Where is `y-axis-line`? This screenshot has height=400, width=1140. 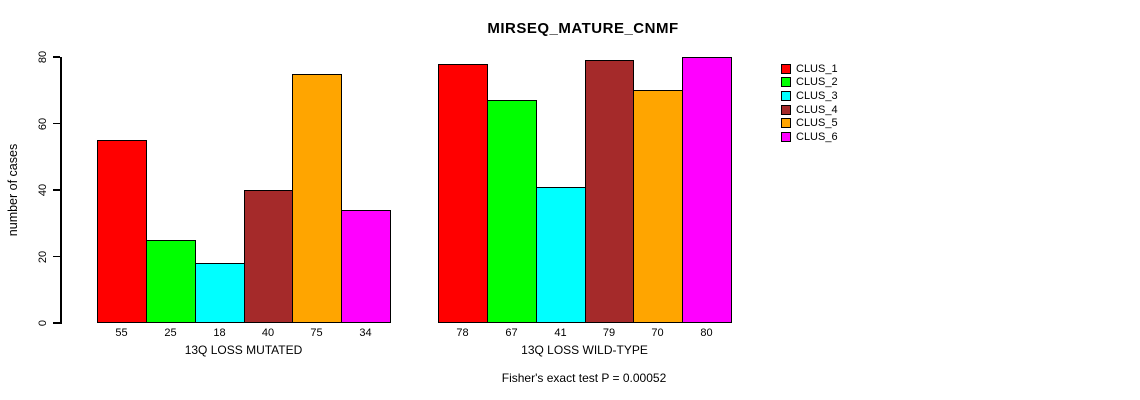
y-axis-line is located at coordinates (61, 190).